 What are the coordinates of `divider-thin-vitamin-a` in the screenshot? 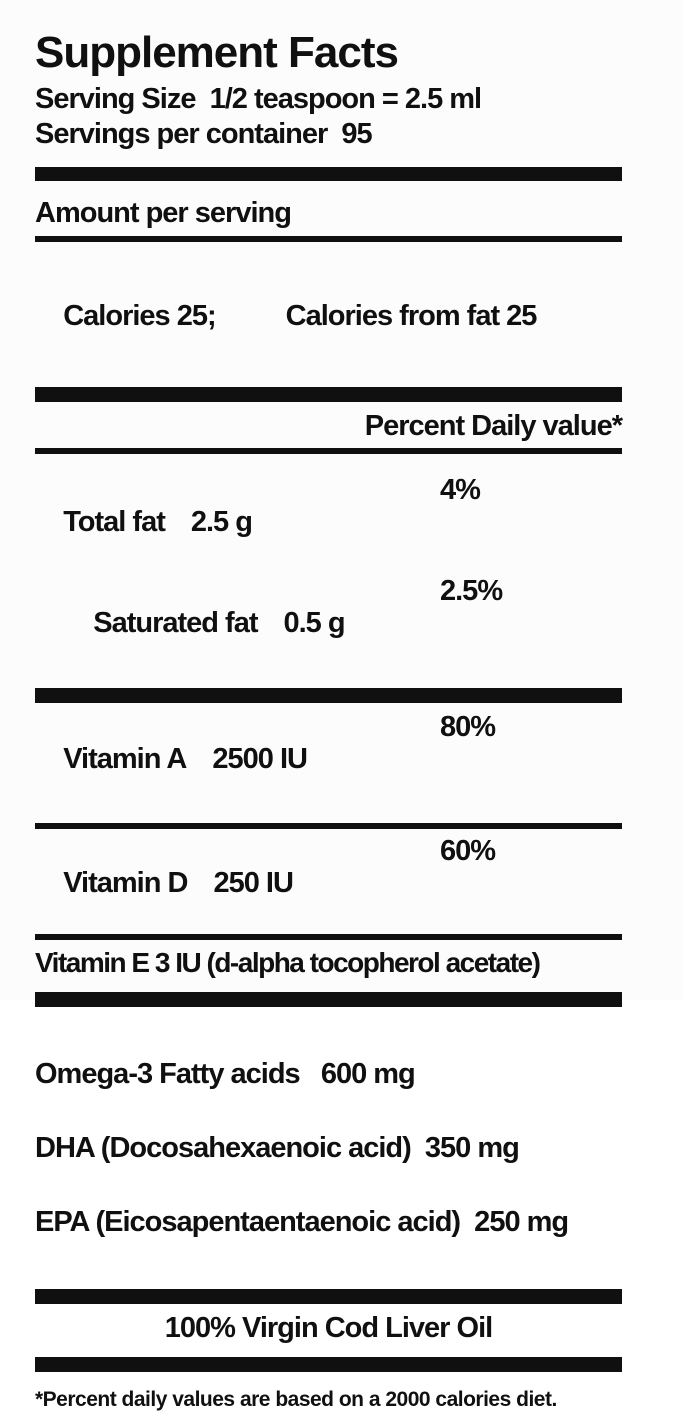 It's located at (328, 826).